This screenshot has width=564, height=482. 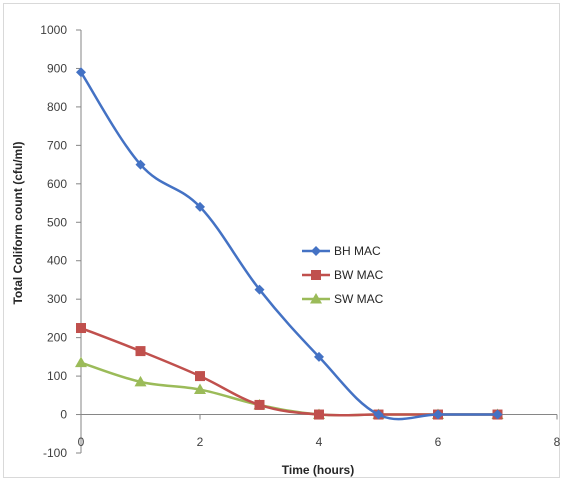 What do you see at coordinates (57, 145) in the screenshot?
I see `y-tick-label: 700` at bounding box center [57, 145].